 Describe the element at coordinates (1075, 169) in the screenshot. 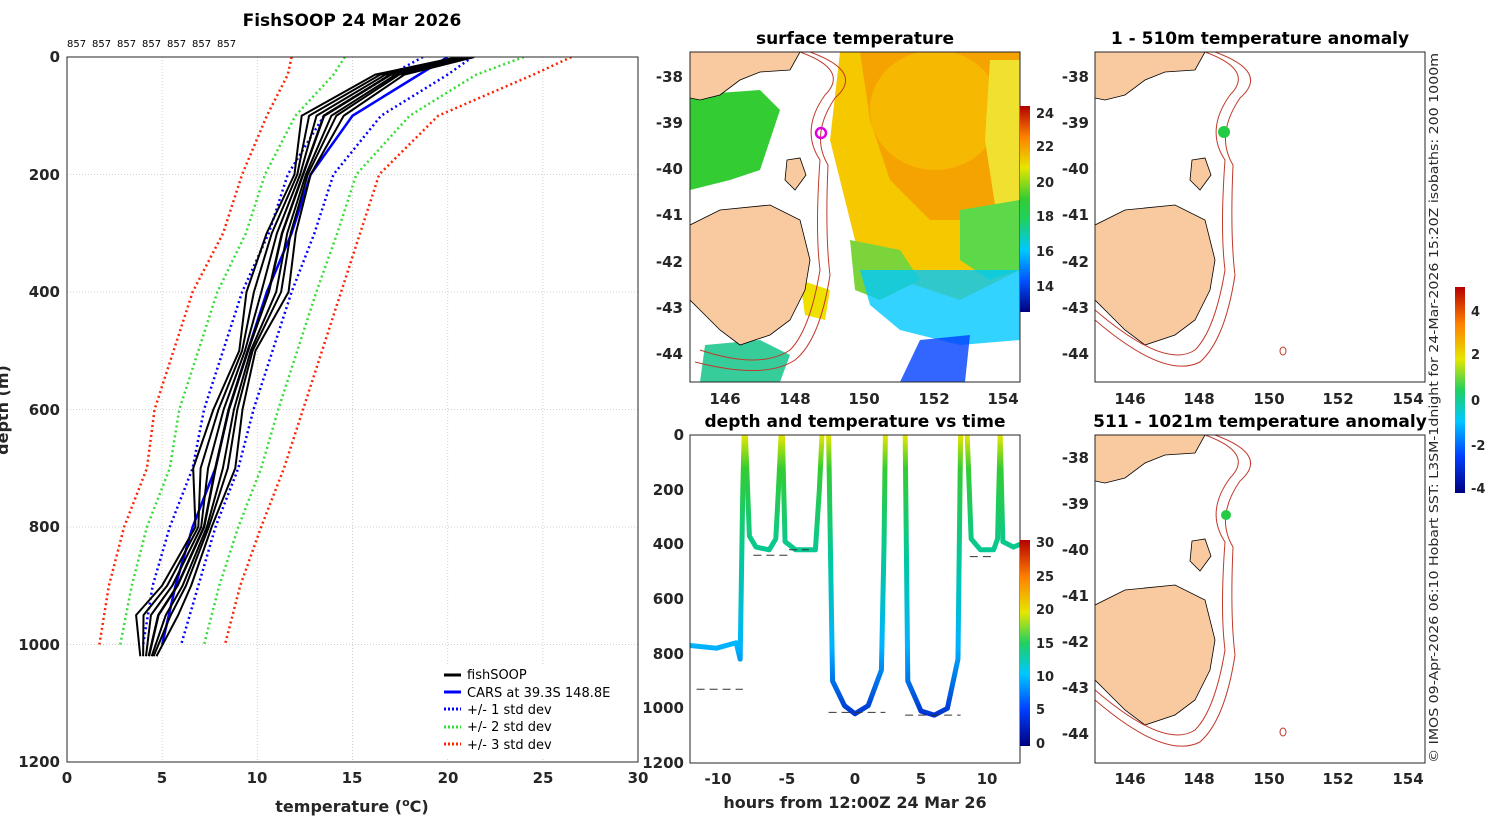

I see `lat-tick-label: -40` at that location.